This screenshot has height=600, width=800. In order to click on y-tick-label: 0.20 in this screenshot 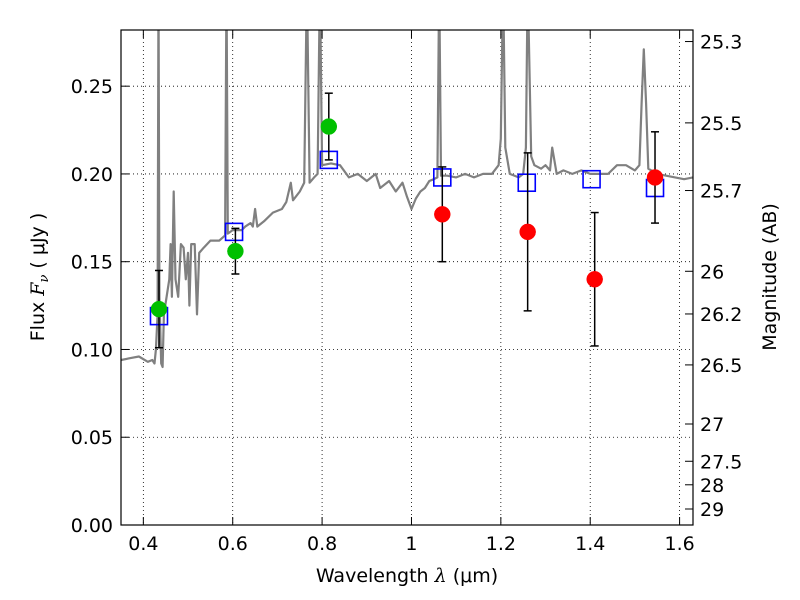, I will do `click(92, 175)`.